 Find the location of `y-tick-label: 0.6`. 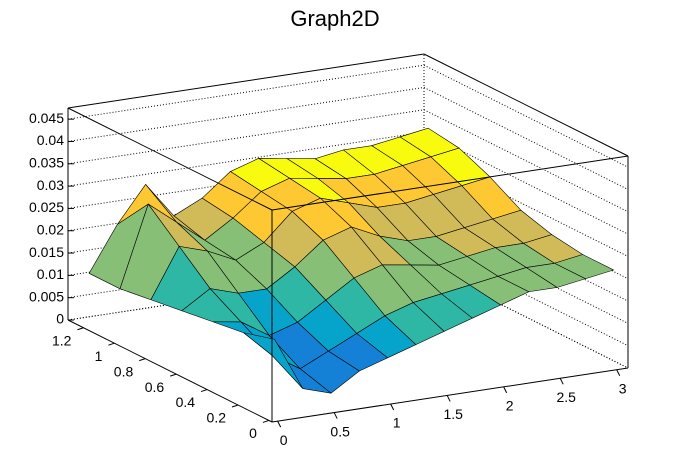

y-tick-label: 0.6 is located at coordinates (155, 387).